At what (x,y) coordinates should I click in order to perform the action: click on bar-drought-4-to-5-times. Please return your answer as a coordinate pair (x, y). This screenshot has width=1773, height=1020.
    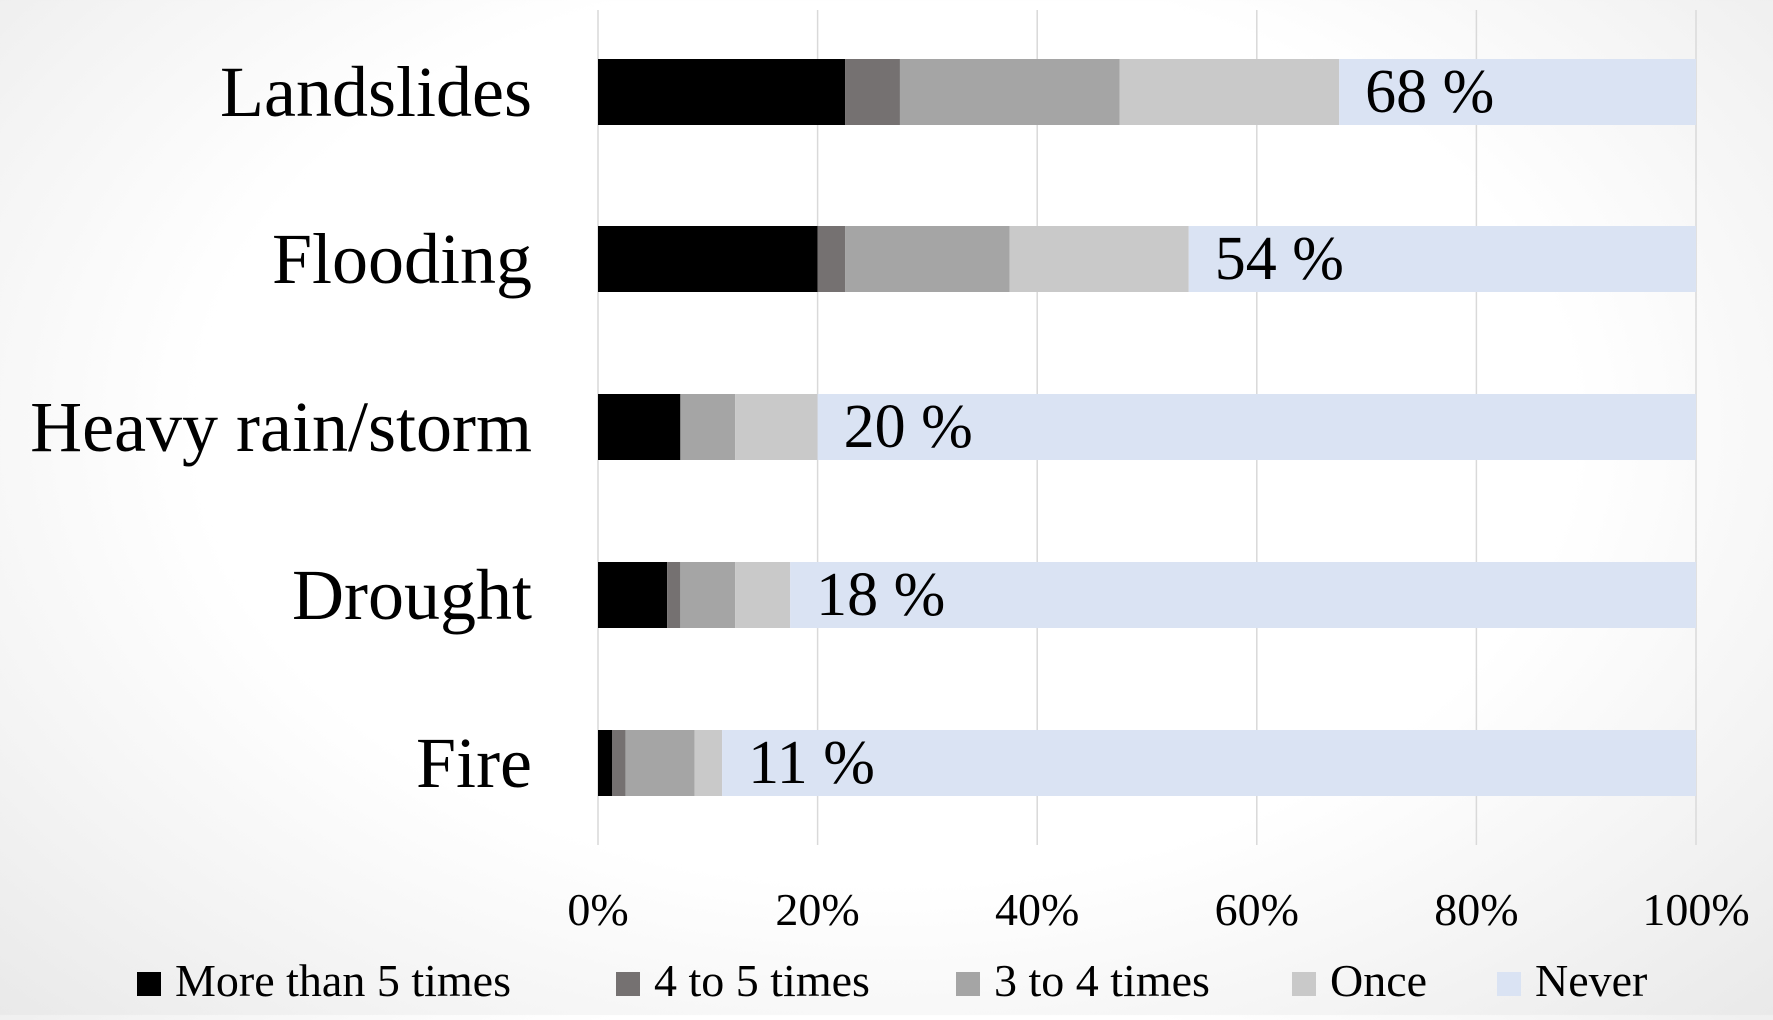
    Looking at the image, I should click on (674, 595).